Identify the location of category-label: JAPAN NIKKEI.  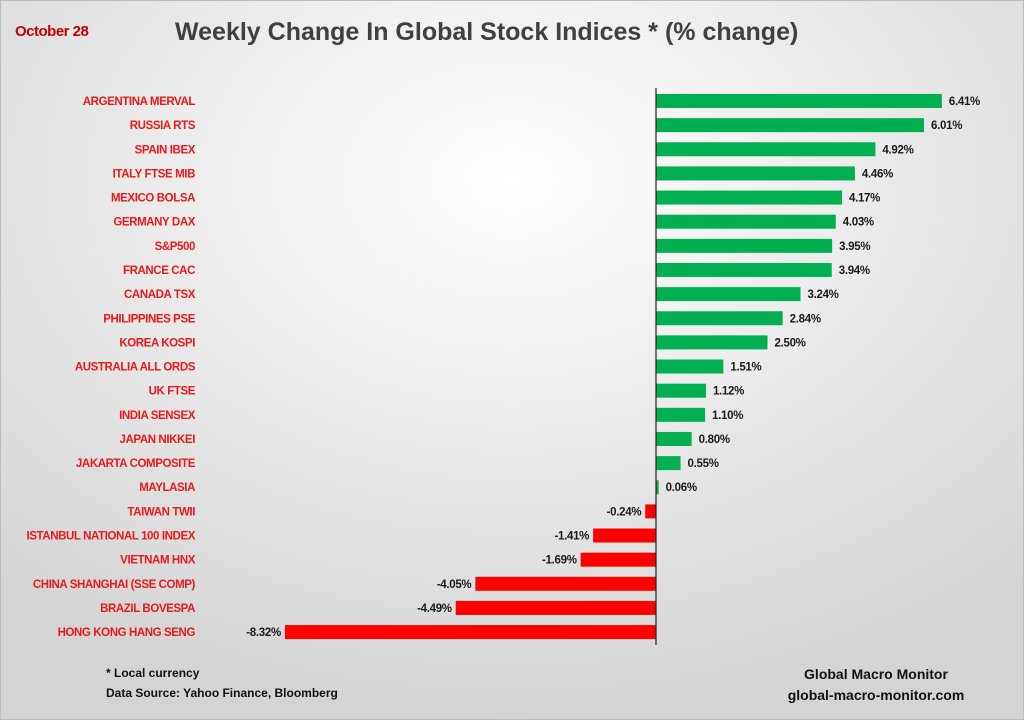
(158, 440).